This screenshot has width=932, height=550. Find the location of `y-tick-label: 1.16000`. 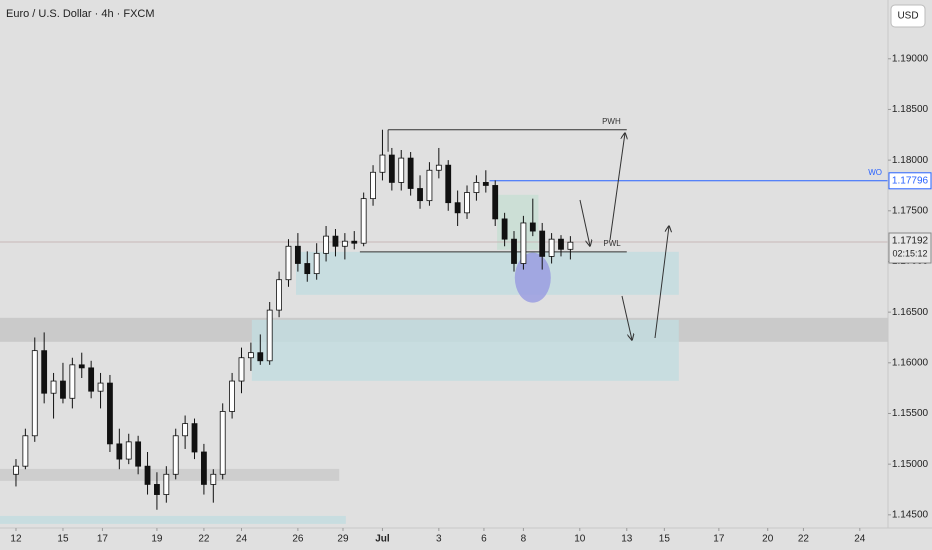

y-tick-label: 1.16000 is located at coordinates (910, 362).